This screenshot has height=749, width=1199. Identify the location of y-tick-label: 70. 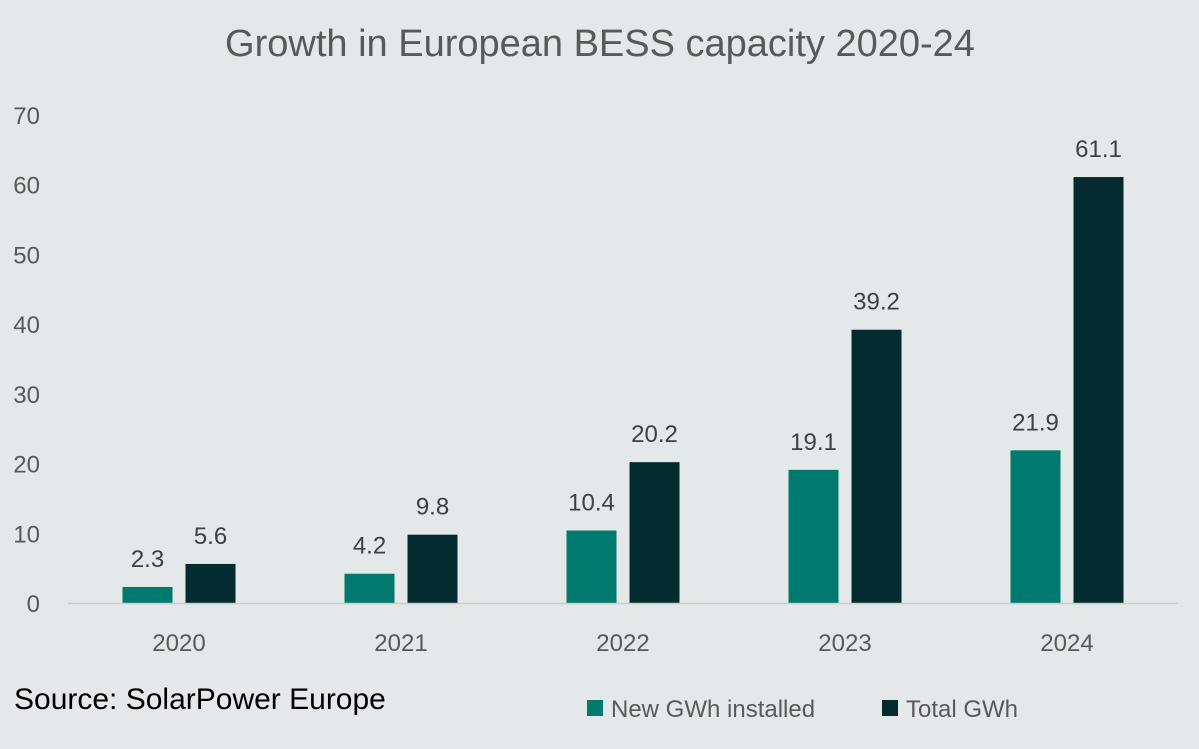
(26, 116).